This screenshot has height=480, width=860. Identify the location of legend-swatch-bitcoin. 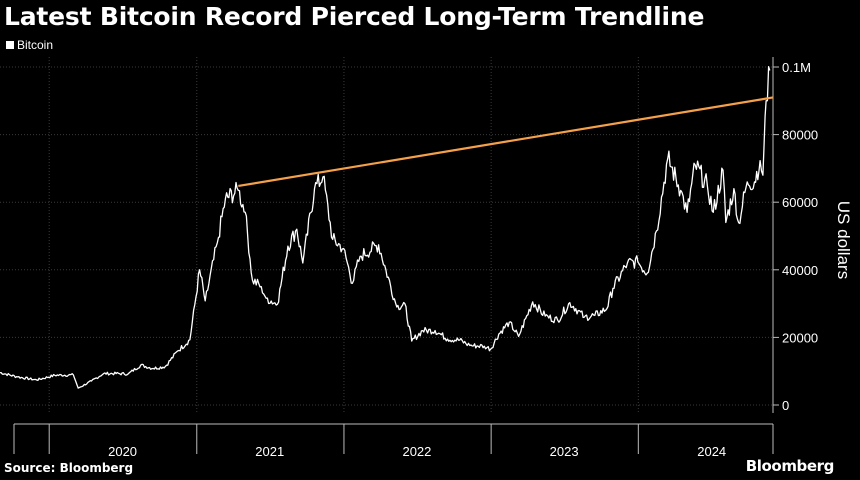
(10, 45).